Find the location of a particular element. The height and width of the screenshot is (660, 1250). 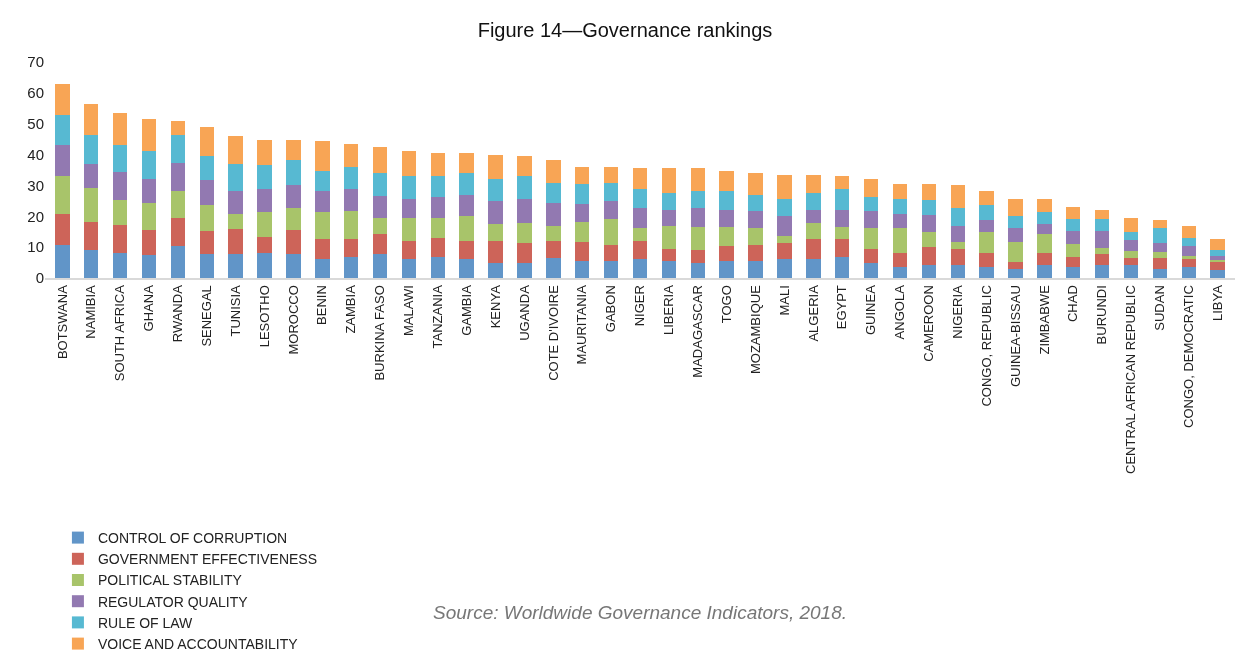

legend-label: VOICE AND ACCOUNTABILITY is located at coordinates (198, 644).